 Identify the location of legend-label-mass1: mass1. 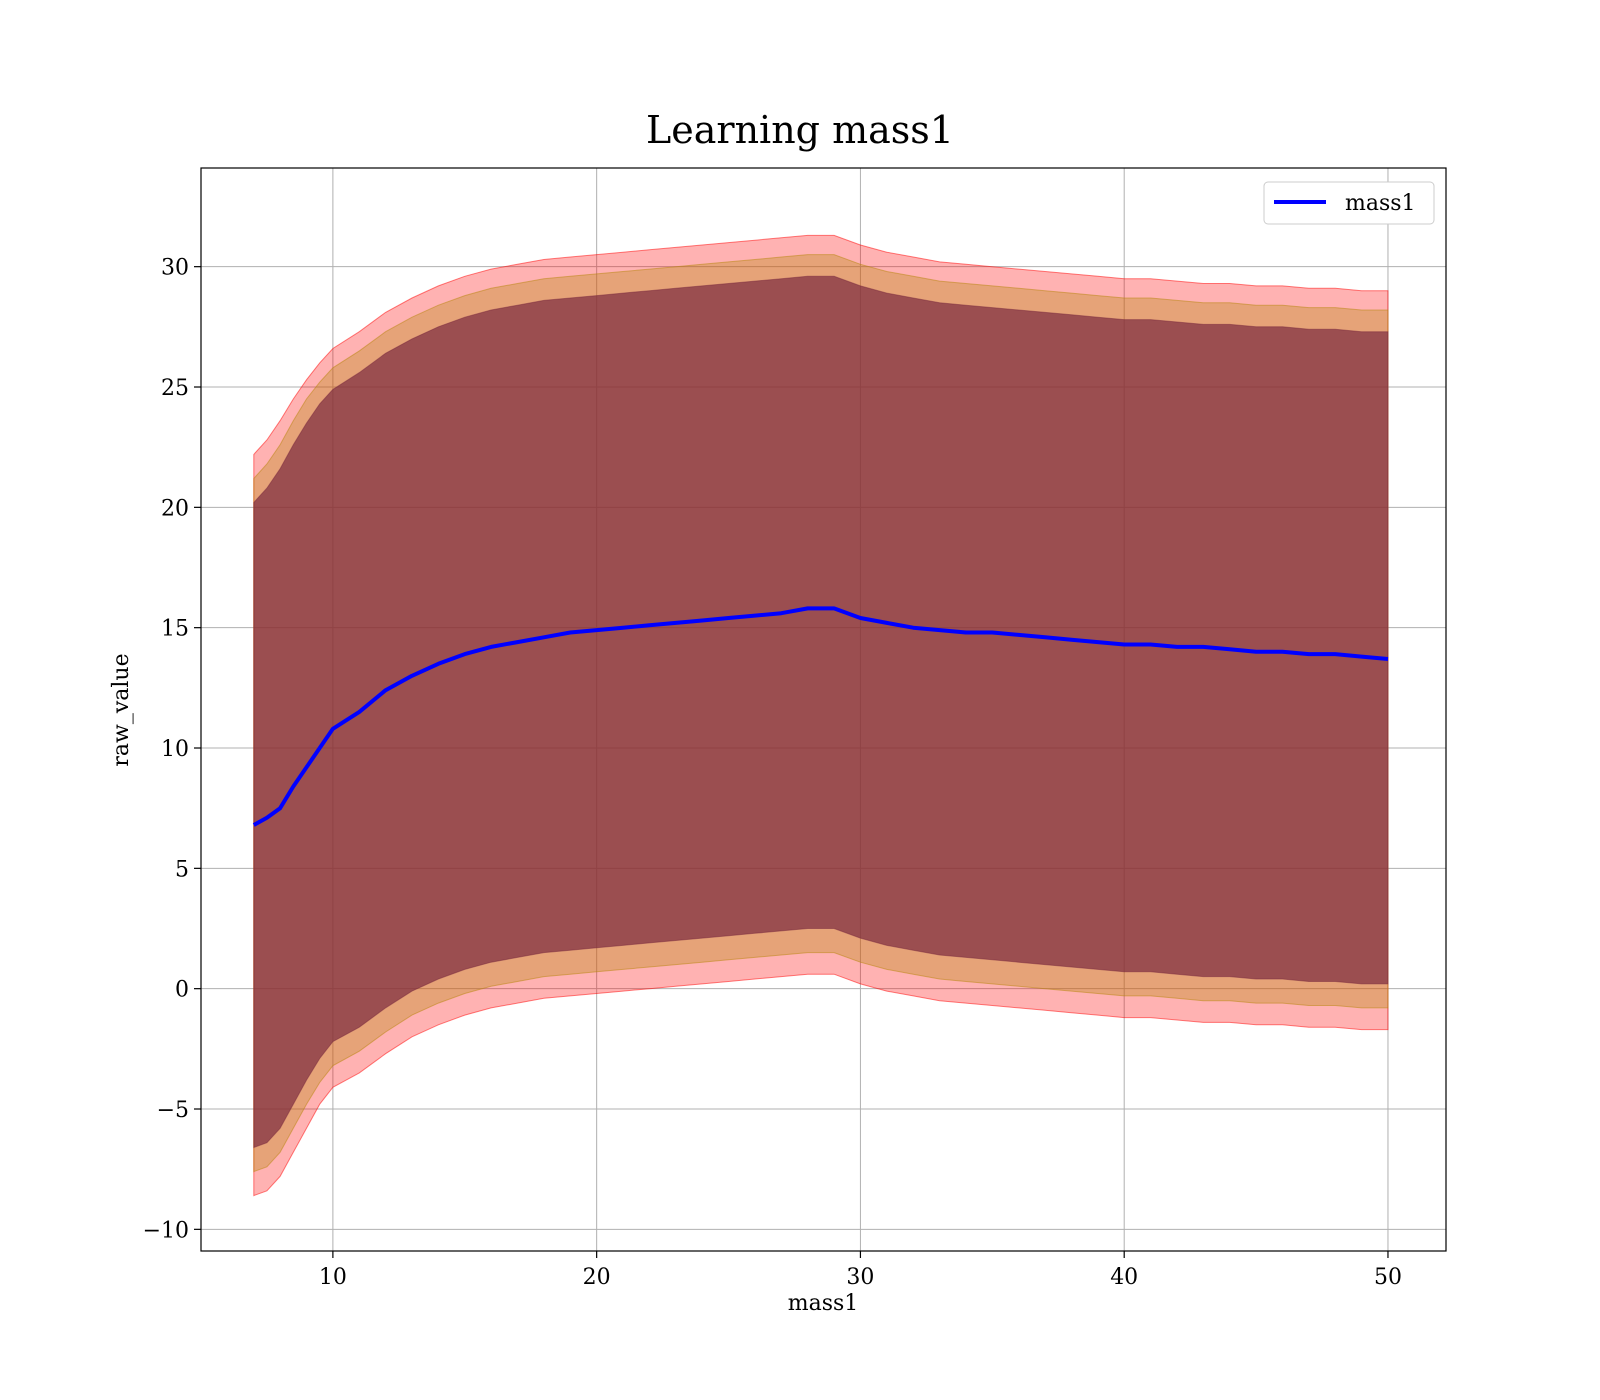
(1380, 203).